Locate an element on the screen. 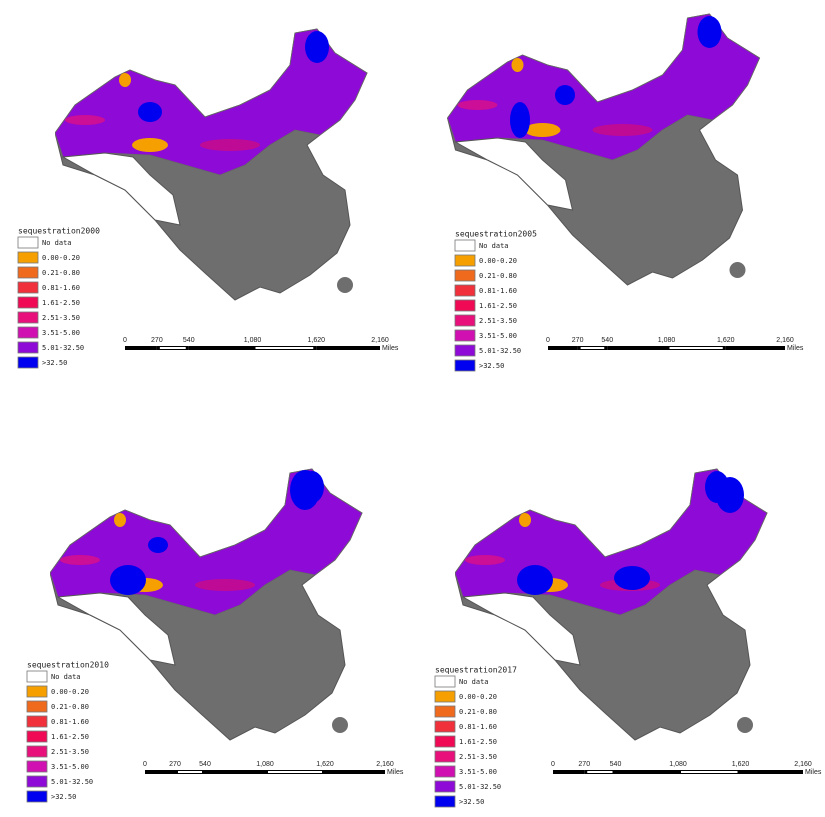 Image resolution: width=825 pixels, height=817 pixels. legend-title: sequestration2010 is located at coordinates (68, 665).